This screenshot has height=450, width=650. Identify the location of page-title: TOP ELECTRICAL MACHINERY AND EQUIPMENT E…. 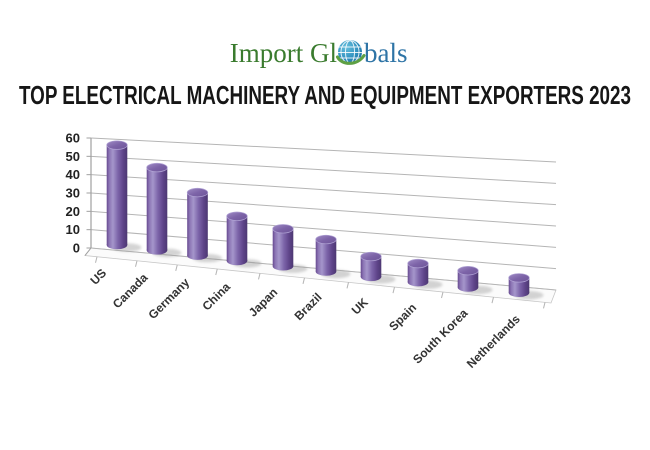
(325, 95).